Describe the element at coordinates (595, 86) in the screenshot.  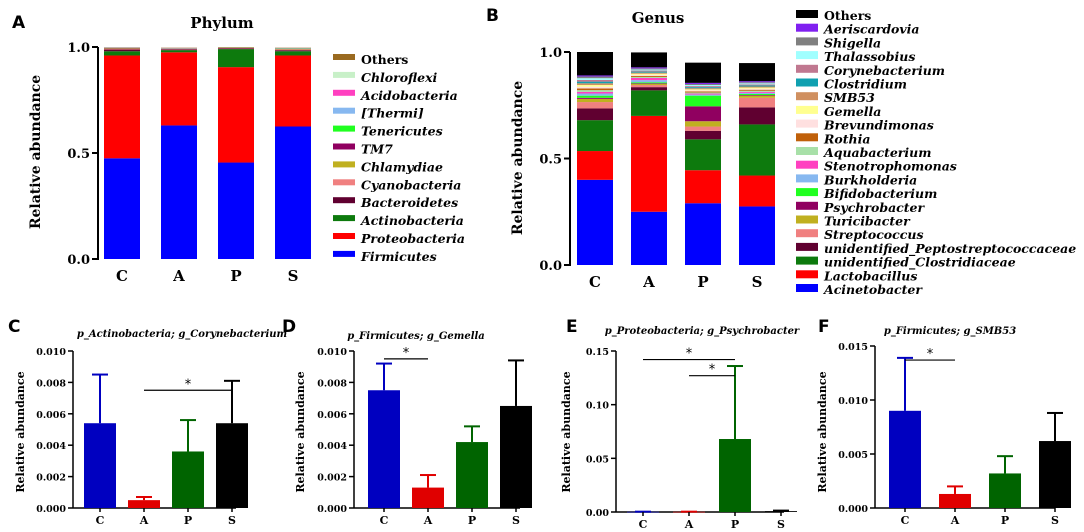
I see `bar-segment-gemella-c` at that location.